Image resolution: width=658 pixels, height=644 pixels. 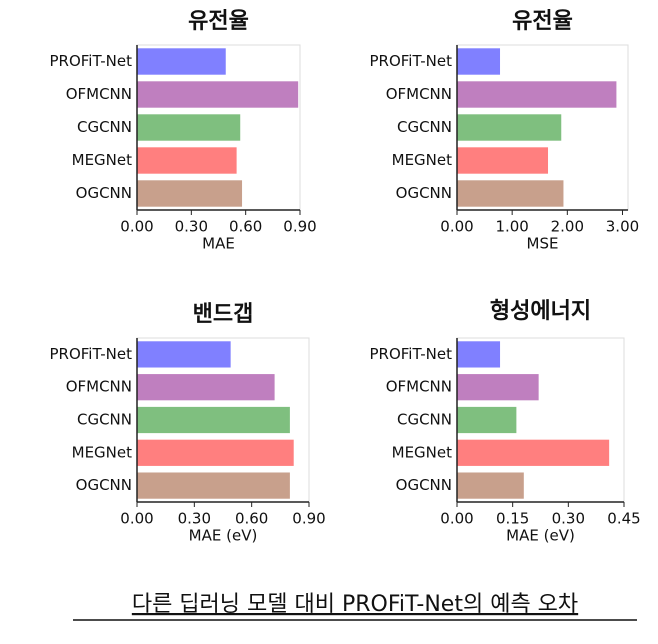 I want to click on x-tick-label: 0.45, so click(x=623, y=519).